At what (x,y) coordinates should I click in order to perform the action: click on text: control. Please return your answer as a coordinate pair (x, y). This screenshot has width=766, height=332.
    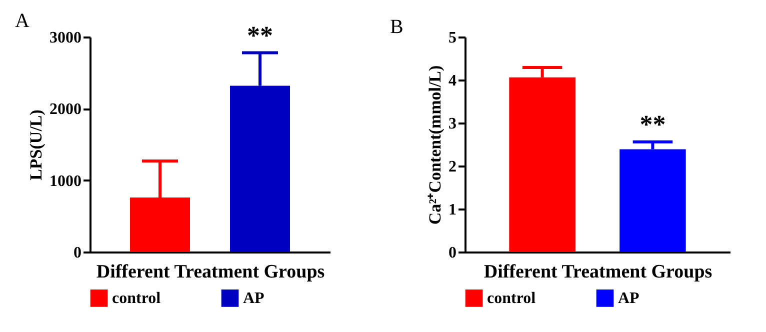
    Looking at the image, I should click on (511, 299).